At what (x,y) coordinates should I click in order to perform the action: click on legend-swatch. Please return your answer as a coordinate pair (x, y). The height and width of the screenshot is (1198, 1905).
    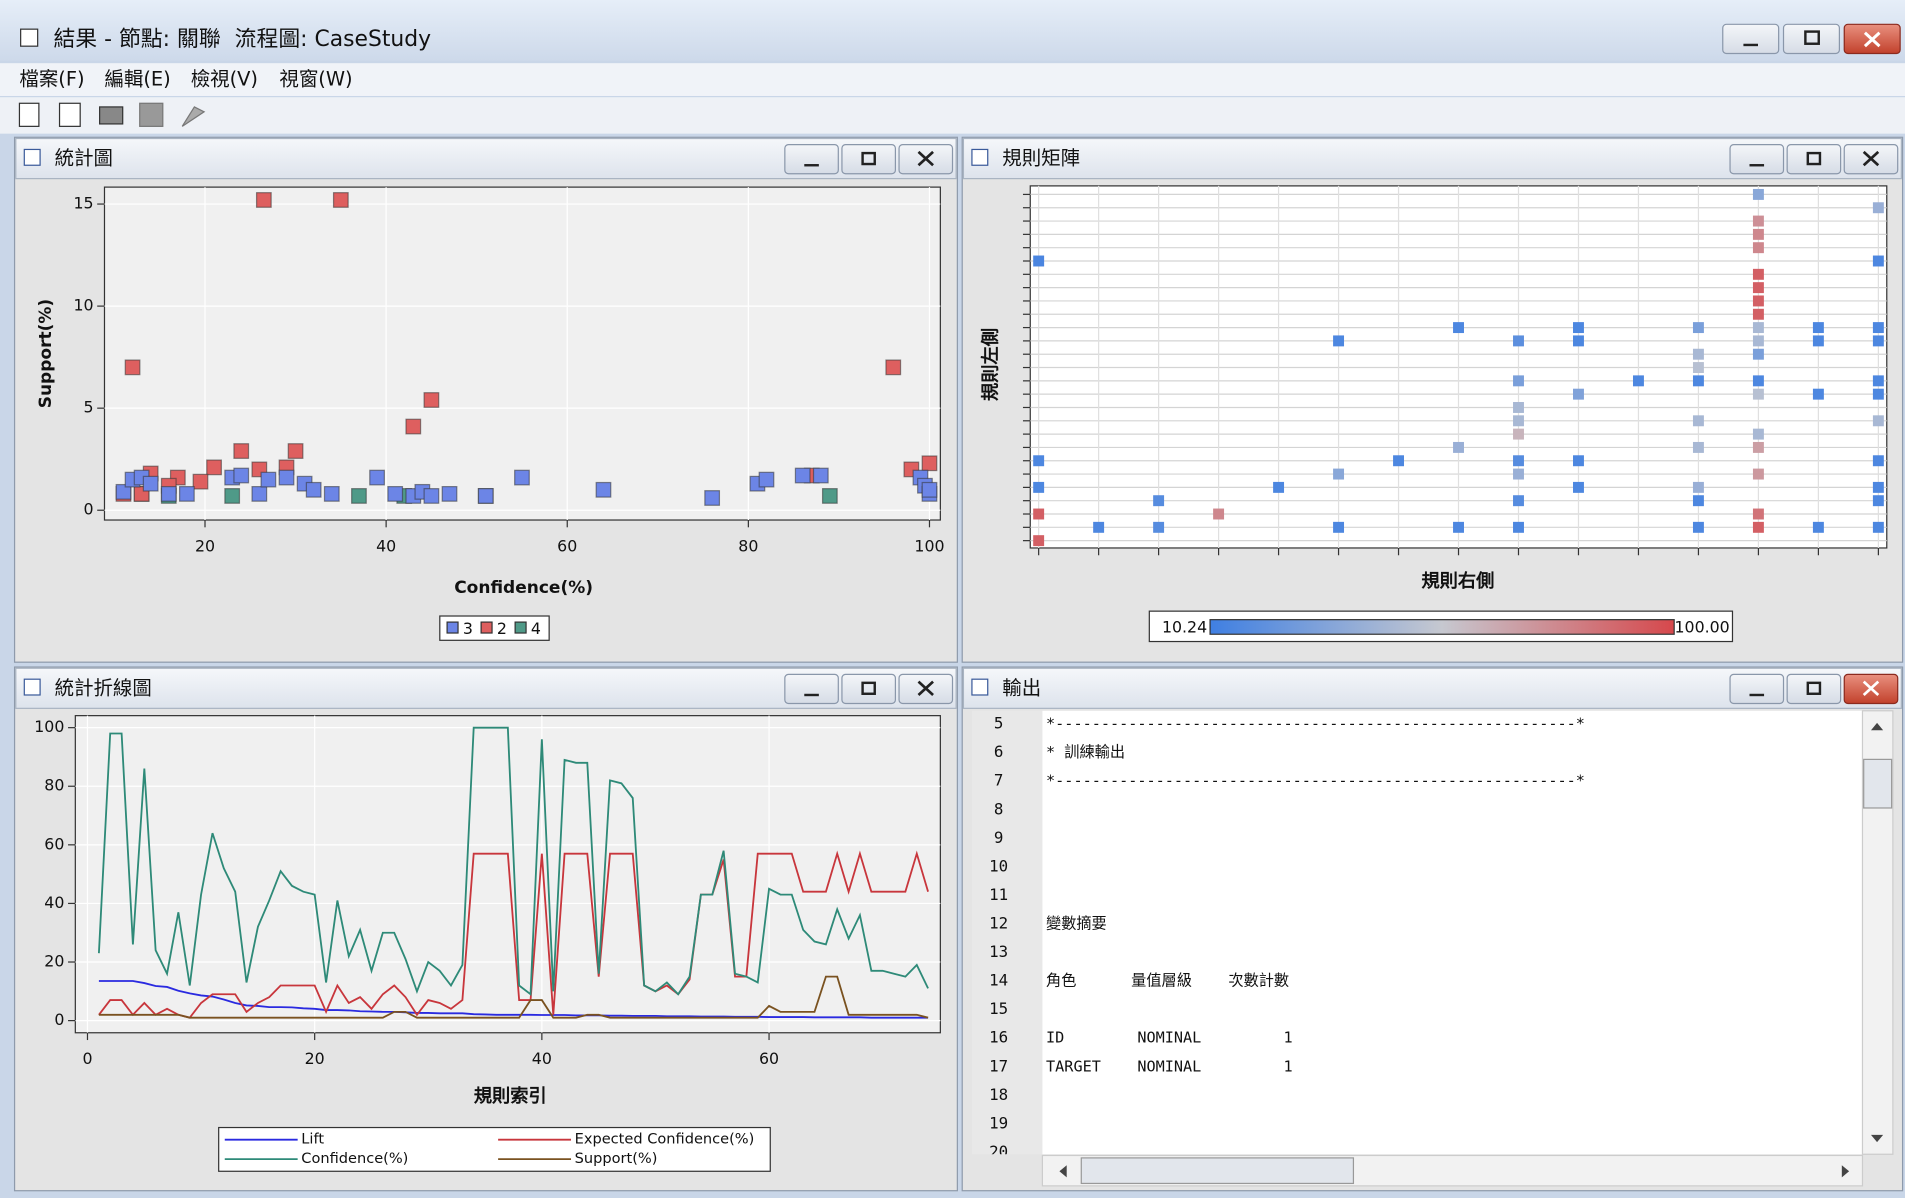
    Looking at the image, I should click on (452, 627).